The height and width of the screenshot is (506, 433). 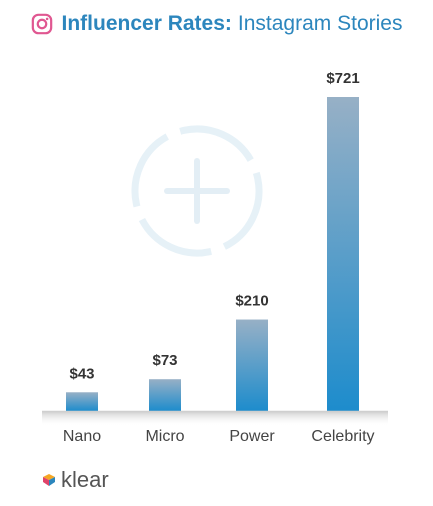 I want to click on title-bold: Influencer Rates:, so click(x=146, y=23).